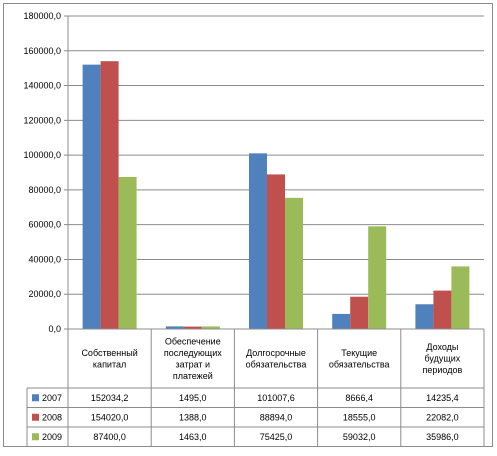 This screenshot has height=456, width=497. What do you see at coordinates (193, 376) in the screenshot?
I see `category-label-line: платежей` at bounding box center [193, 376].